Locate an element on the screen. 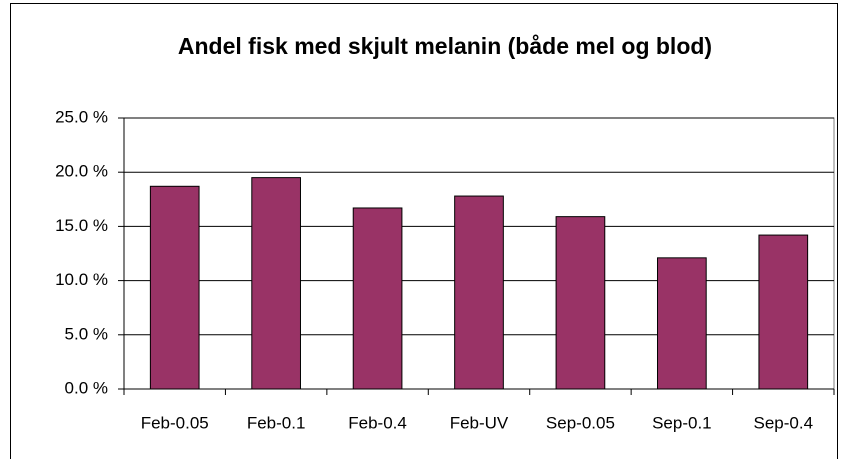 The image size is (841, 459). x-tick-label: Feb-0.1 is located at coordinates (276, 422).